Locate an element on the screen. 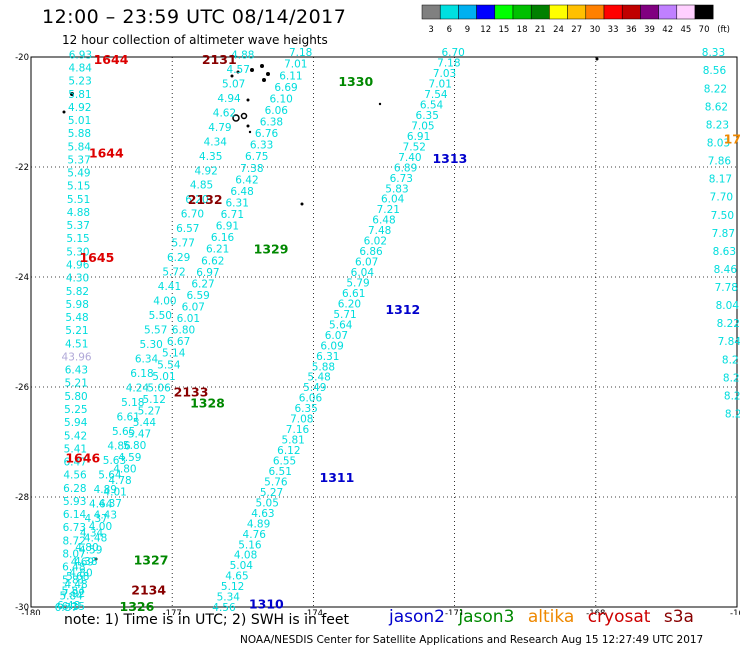  wave-height-value: 8.04 is located at coordinates (728, 306).